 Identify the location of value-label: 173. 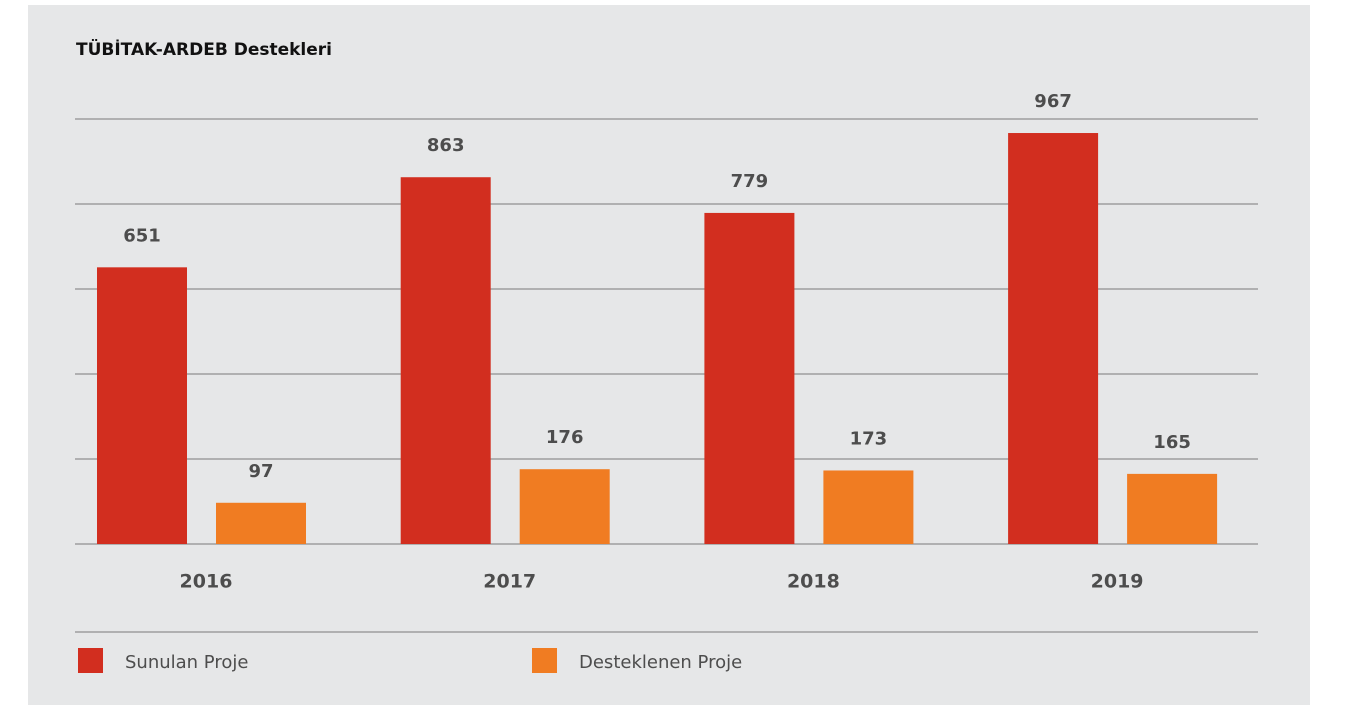
(869, 438).